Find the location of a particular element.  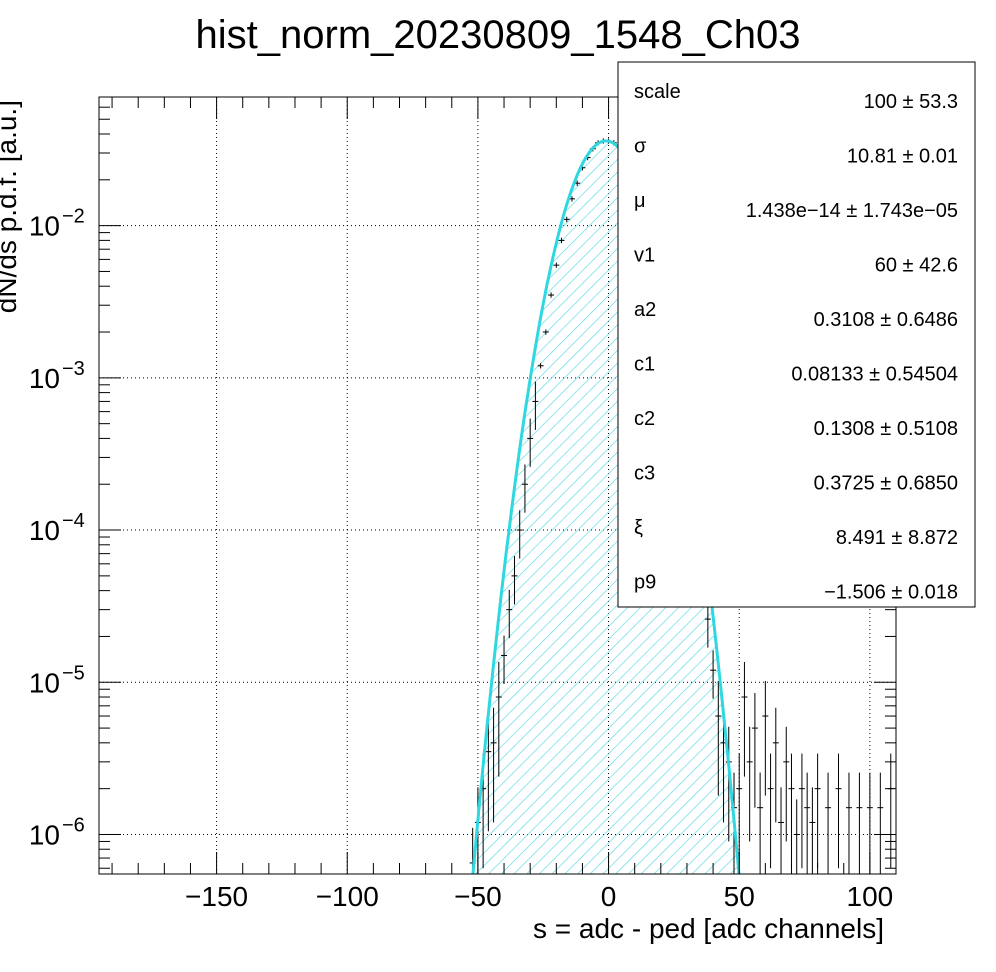

stats-param-name: scale is located at coordinates (657, 92).